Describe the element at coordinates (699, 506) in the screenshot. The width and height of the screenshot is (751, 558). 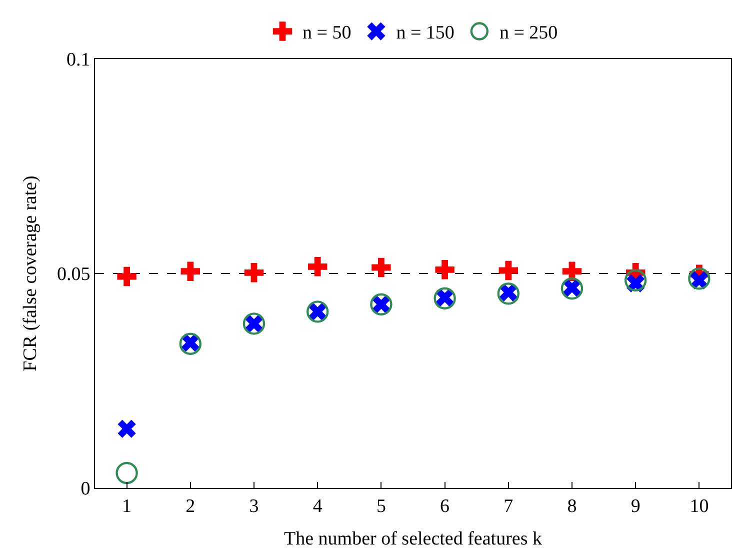
I see `x-tick-label: 10` at that location.